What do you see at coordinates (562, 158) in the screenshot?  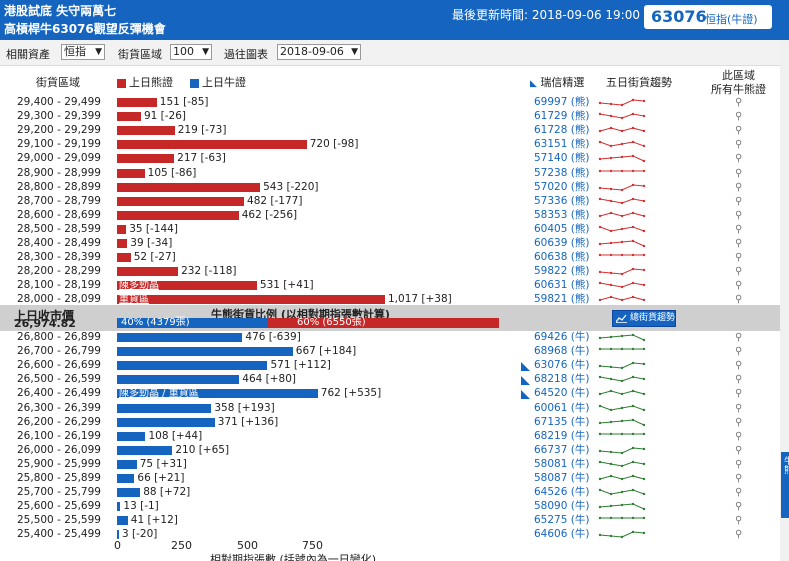 I see `warrant-code-link: 57140 (熊)` at bounding box center [562, 158].